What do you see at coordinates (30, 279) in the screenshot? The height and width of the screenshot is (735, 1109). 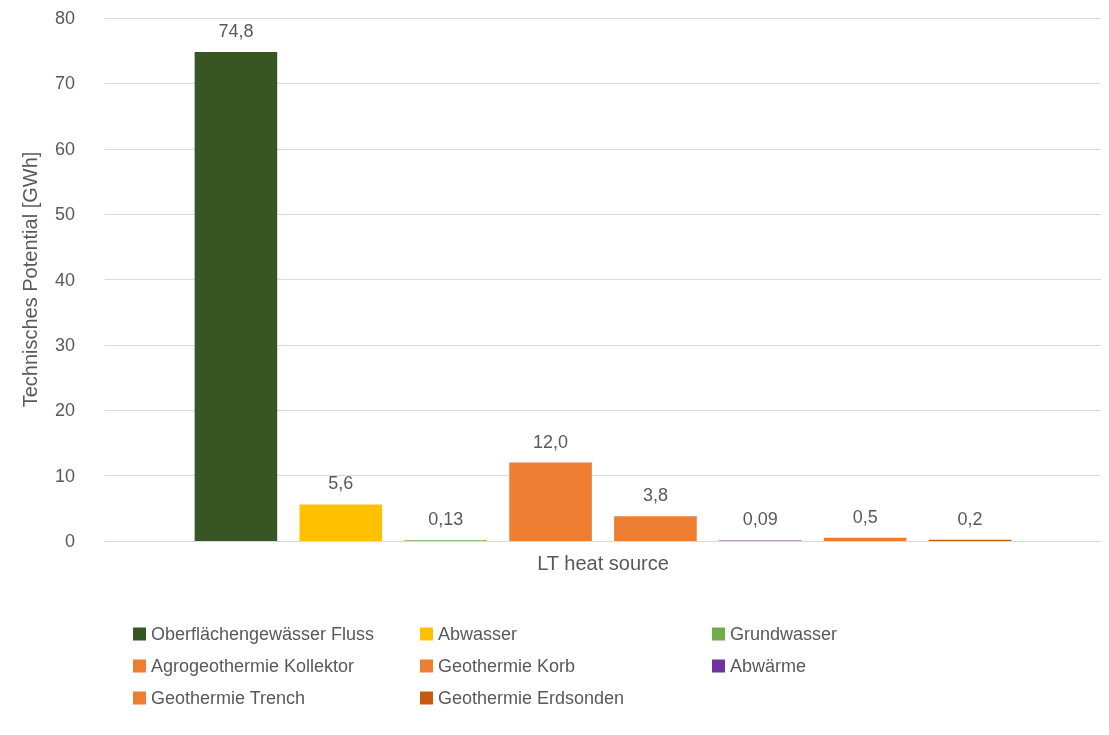 I see `y-axis-title: Technisches Potential [GWh]` at bounding box center [30, 279].